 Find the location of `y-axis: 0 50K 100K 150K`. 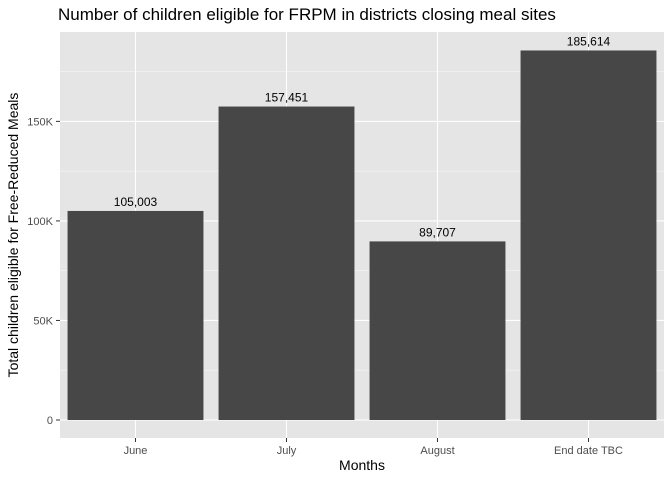

y-axis: 0 50K 100K 150K is located at coordinates (43, 271).